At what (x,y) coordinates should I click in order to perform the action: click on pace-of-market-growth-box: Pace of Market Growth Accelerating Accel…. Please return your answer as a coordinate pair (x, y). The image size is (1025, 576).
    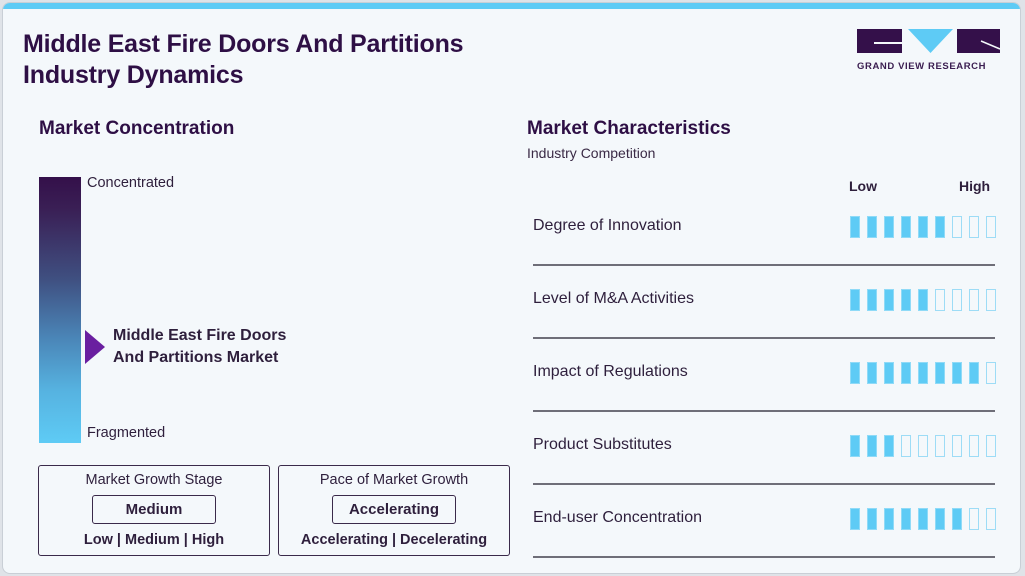
    Looking at the image, I should click on (394, 510).